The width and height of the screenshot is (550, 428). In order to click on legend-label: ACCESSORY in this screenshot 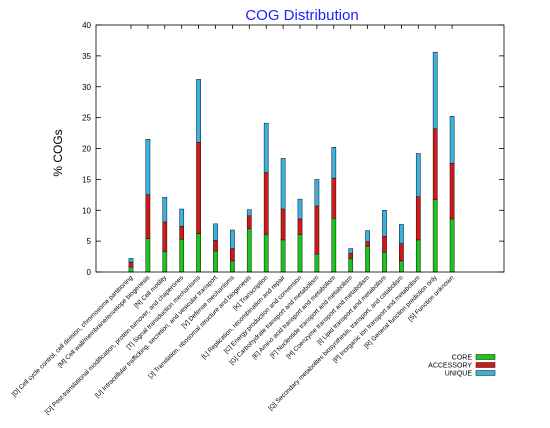, I will do `click(450, 366)`.